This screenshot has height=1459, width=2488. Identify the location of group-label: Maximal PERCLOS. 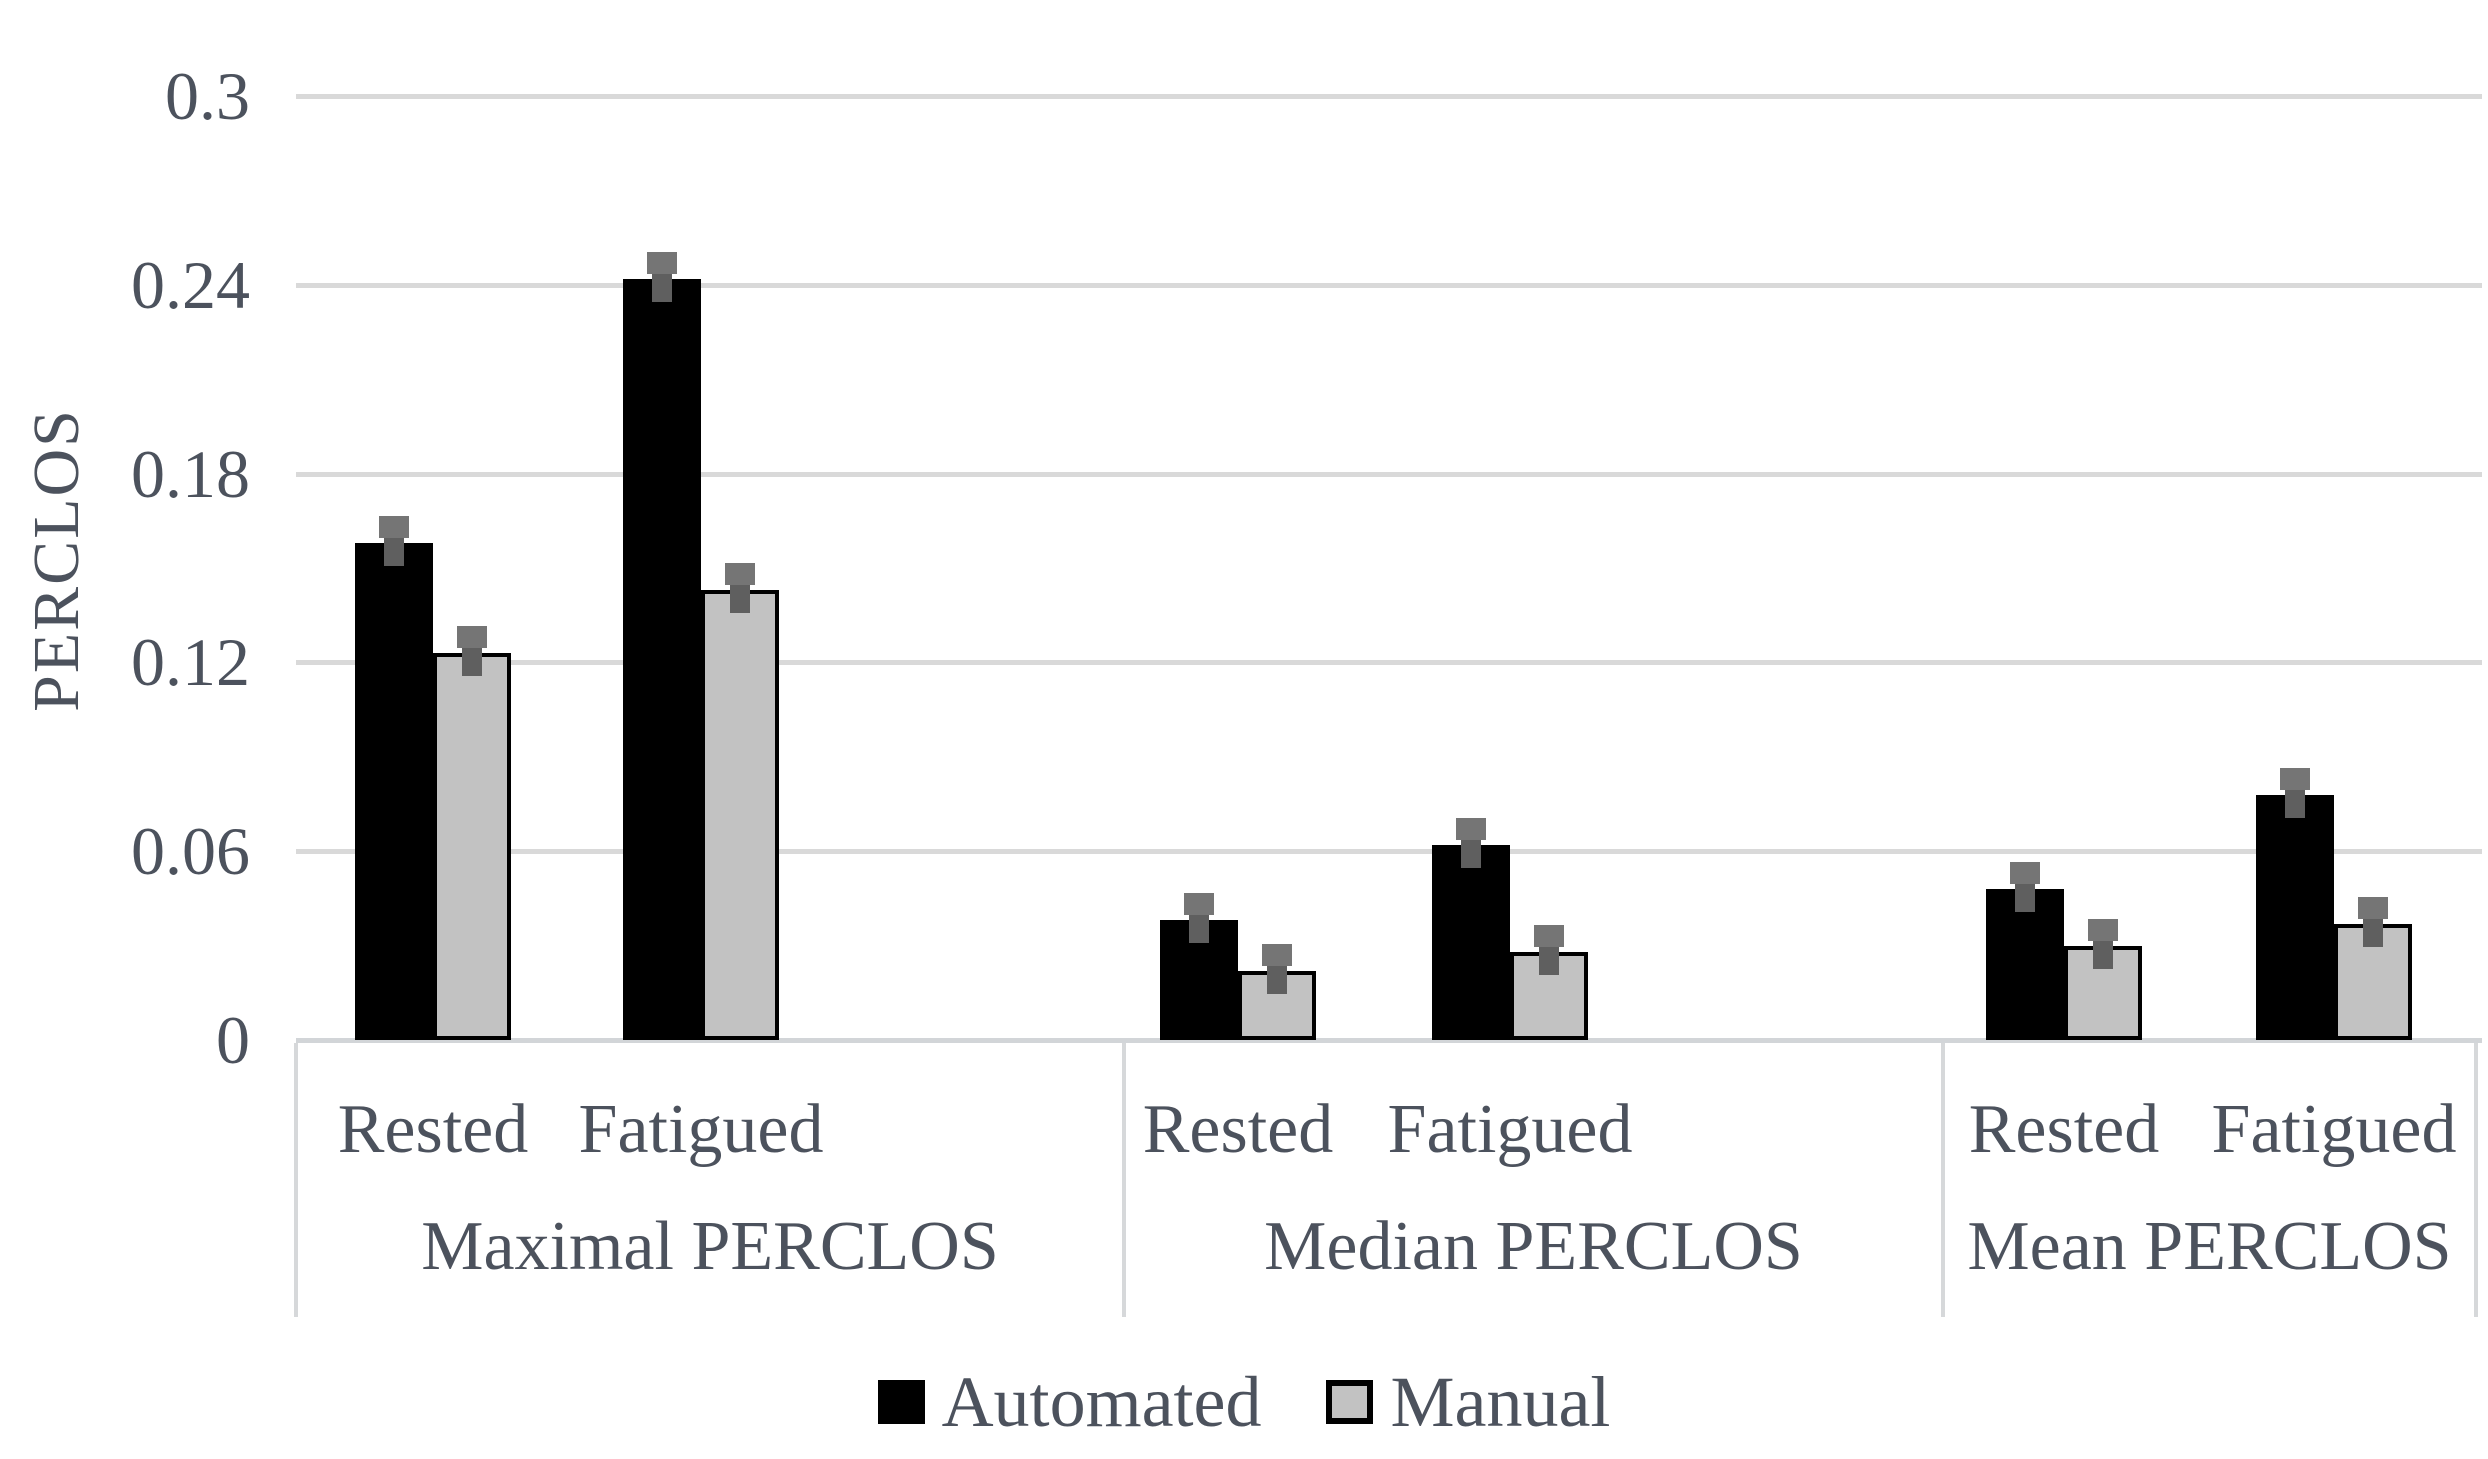
(710, 1246).